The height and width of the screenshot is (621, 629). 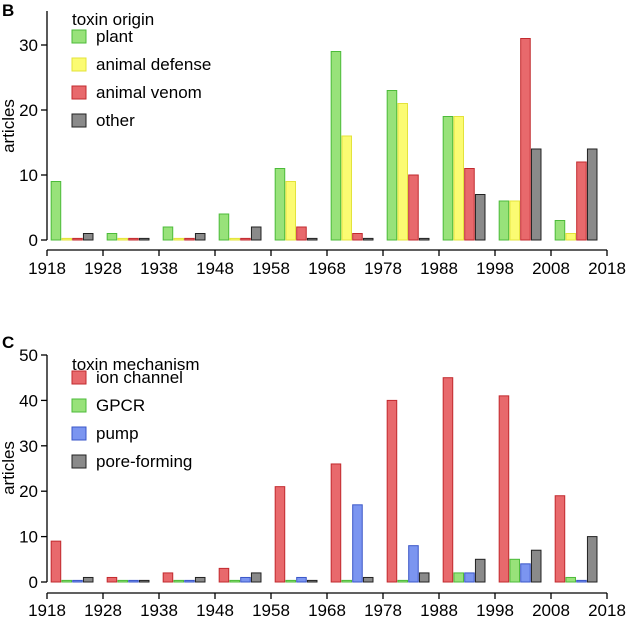 I want to click on legend-label-ion-channel: ion channel, so click(x=139, y=377).